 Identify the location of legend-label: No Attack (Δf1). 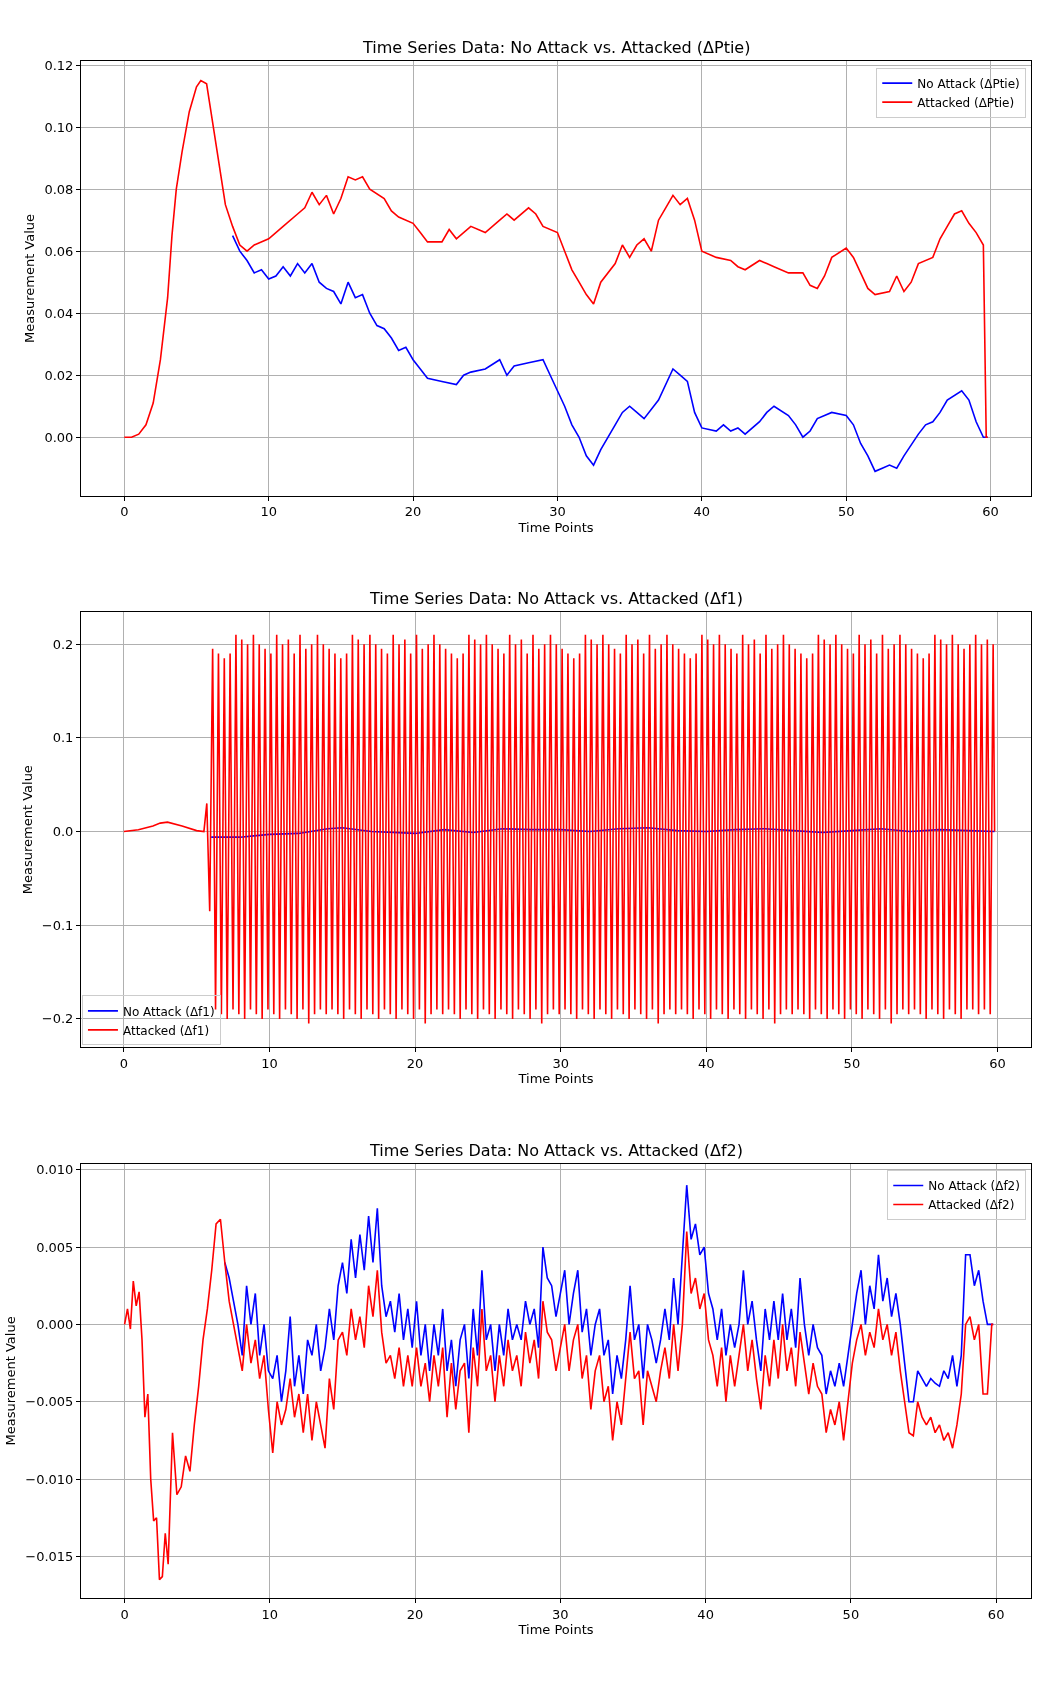
(168, 1011).